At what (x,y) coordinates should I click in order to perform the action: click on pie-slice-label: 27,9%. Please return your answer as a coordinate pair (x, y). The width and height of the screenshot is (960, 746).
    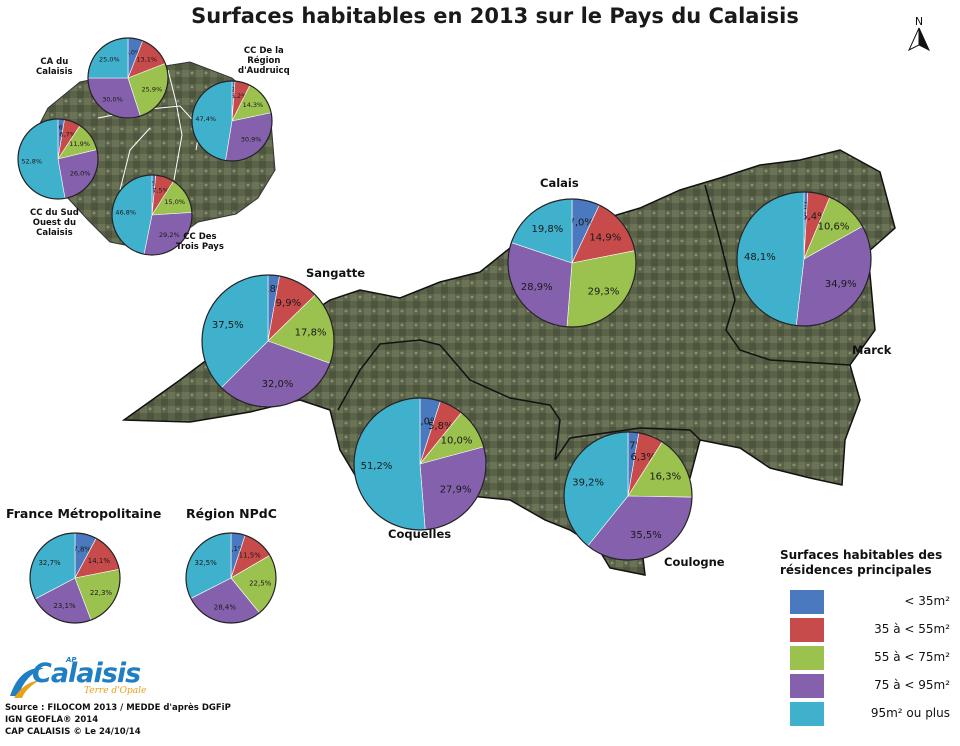
    Looking at the image, I should click on (456, 490).